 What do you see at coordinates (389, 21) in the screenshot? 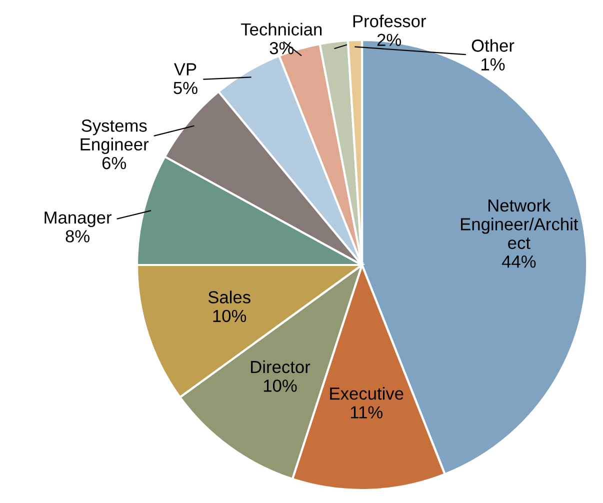
I see `slice-label: Professor` at bounding box center [389, 21].